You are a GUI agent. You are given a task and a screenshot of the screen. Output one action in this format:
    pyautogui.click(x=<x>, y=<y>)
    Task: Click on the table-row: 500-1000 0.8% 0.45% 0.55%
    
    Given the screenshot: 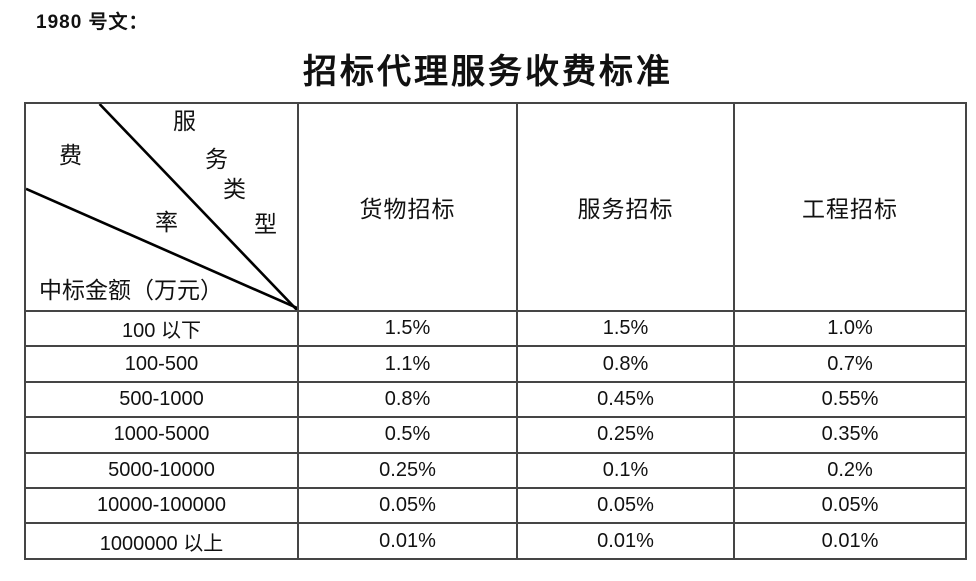 What is the action you would take?
    pyautogui.click(x=495, y=399)
    